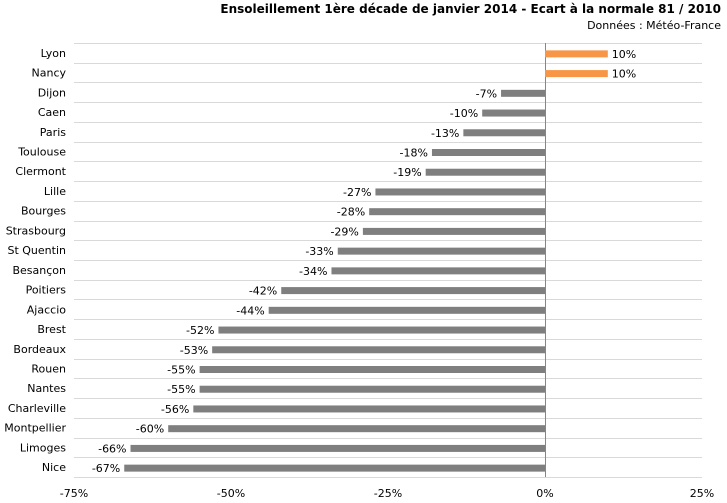 This screenshot has width=727, height=503. What do you see at coordinates (40, 171) in the screenshot?
I see `category-label: Clermont` at bounding box center [40, 171].